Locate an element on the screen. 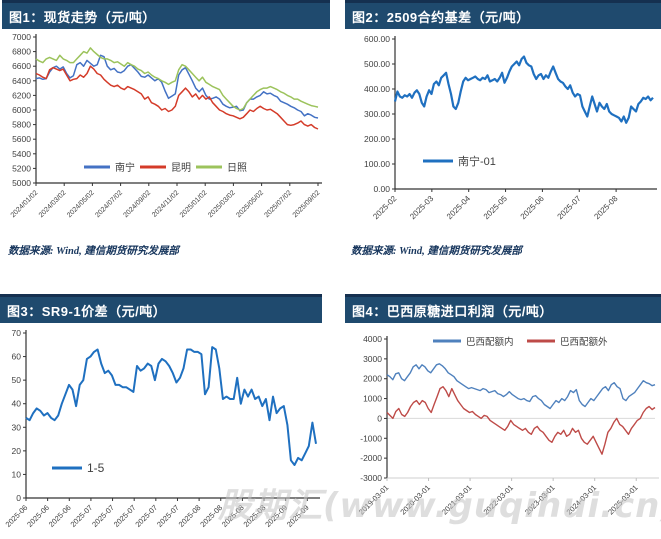 The width and height of the screenshot is (661, 539). figure-3-title-bar: 图3：SR9-1价差（元/吨） is located at coordinates (161, 308).